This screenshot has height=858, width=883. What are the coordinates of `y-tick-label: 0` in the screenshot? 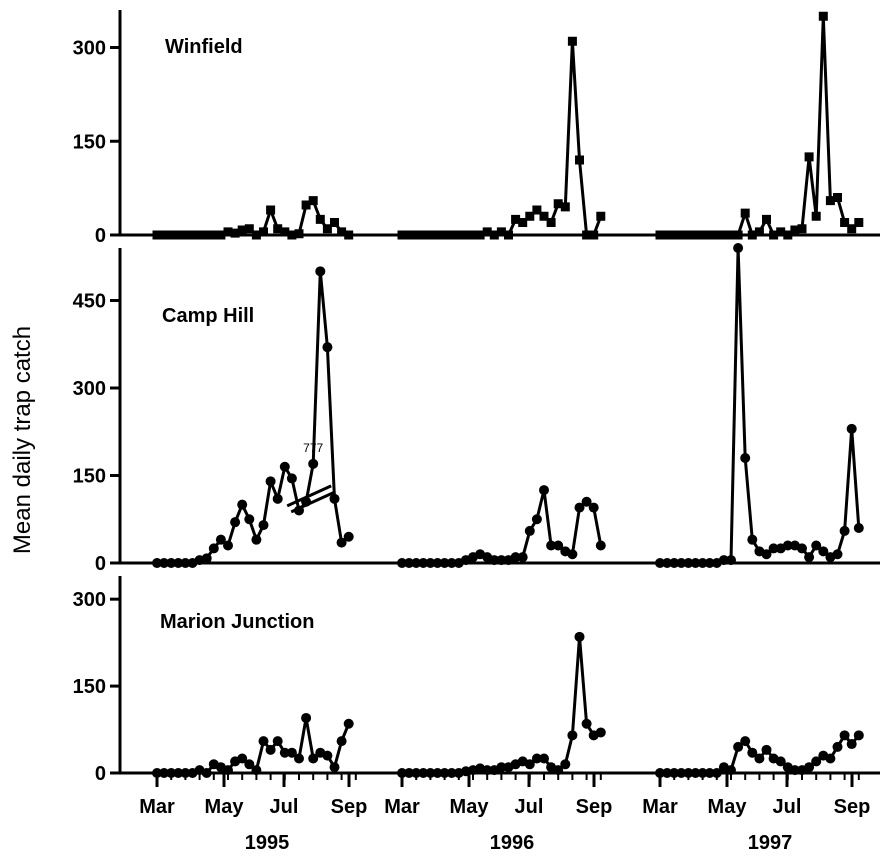 It's located at (100, 774).